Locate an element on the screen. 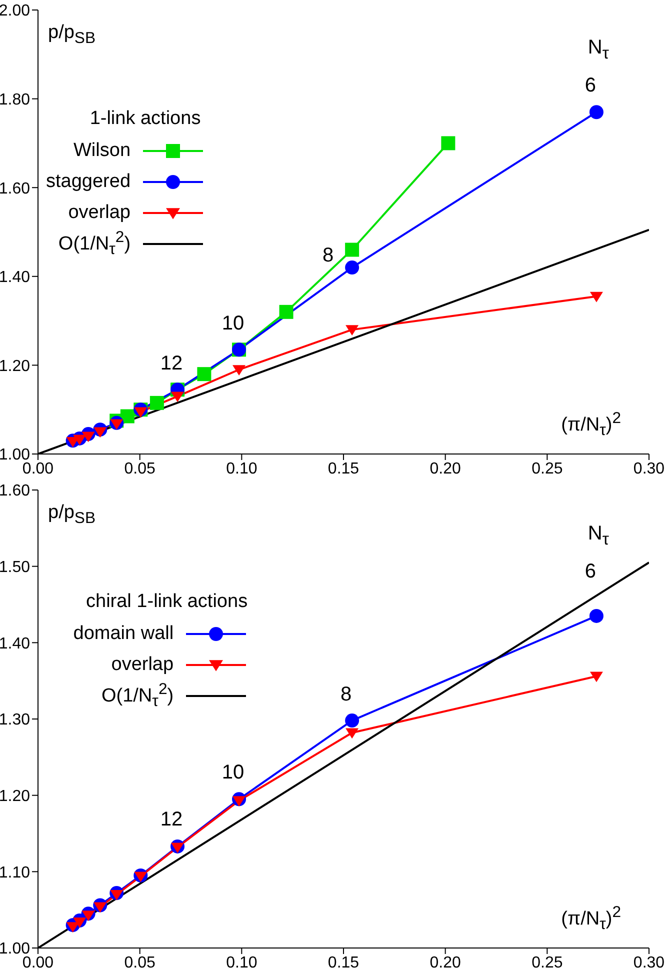 The height and width of the screenshot is (974, 671). y-tick-label: 1.80 is located at coordinates (15, 99).